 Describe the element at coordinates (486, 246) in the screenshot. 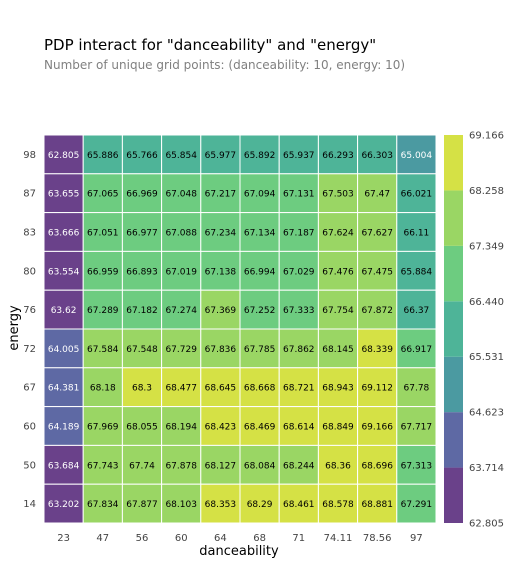

I see `colorbar-tick-label: 67.349` at that location.